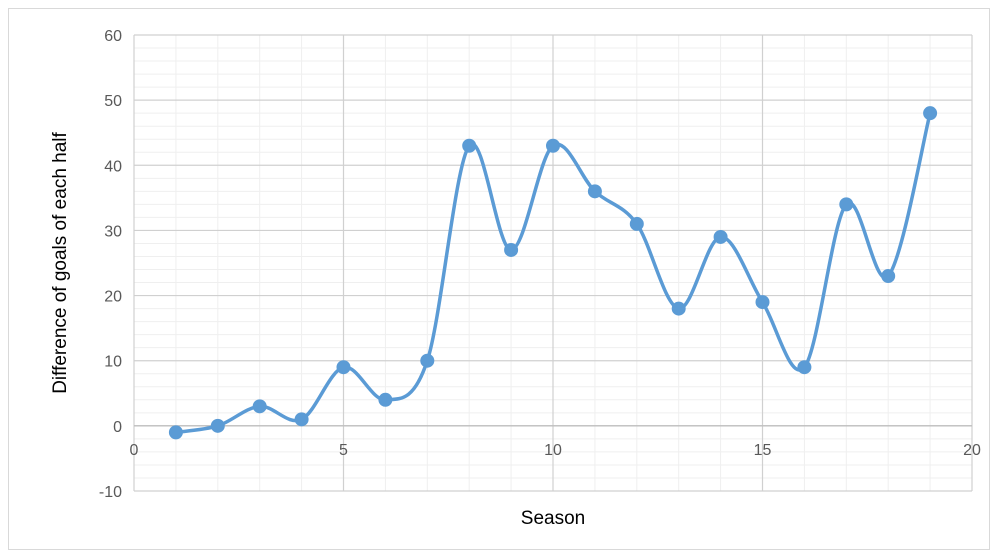 The height and width of the screenshot is (559, 1000). Describe the element at coordinates (343, 450) in the screenshot. I see `x-tick-label: 5` at that location.